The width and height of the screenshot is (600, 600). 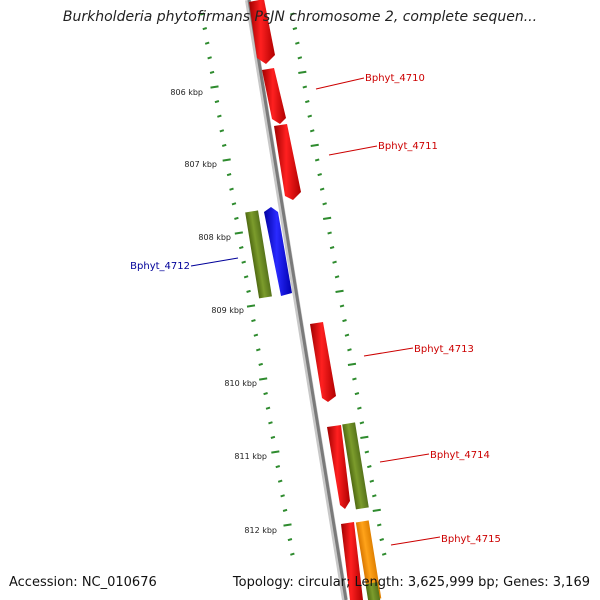 What do you see at coordinates (240, 383) in the screenshot?
I see `tick-label: 810 kbp` at bounding box center [240, 383].